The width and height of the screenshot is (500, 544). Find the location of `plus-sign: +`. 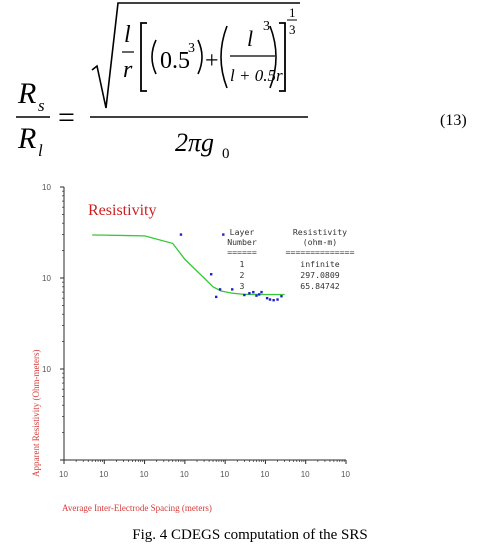

plus-sign: + is located at coordinates (212, 61).